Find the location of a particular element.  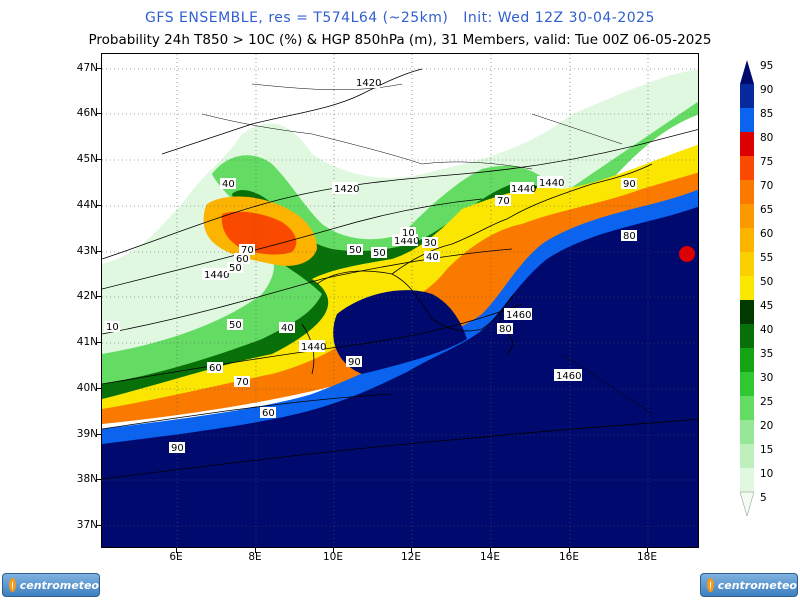

lon-label-14e: 14E is located at coordinates (490, 557).